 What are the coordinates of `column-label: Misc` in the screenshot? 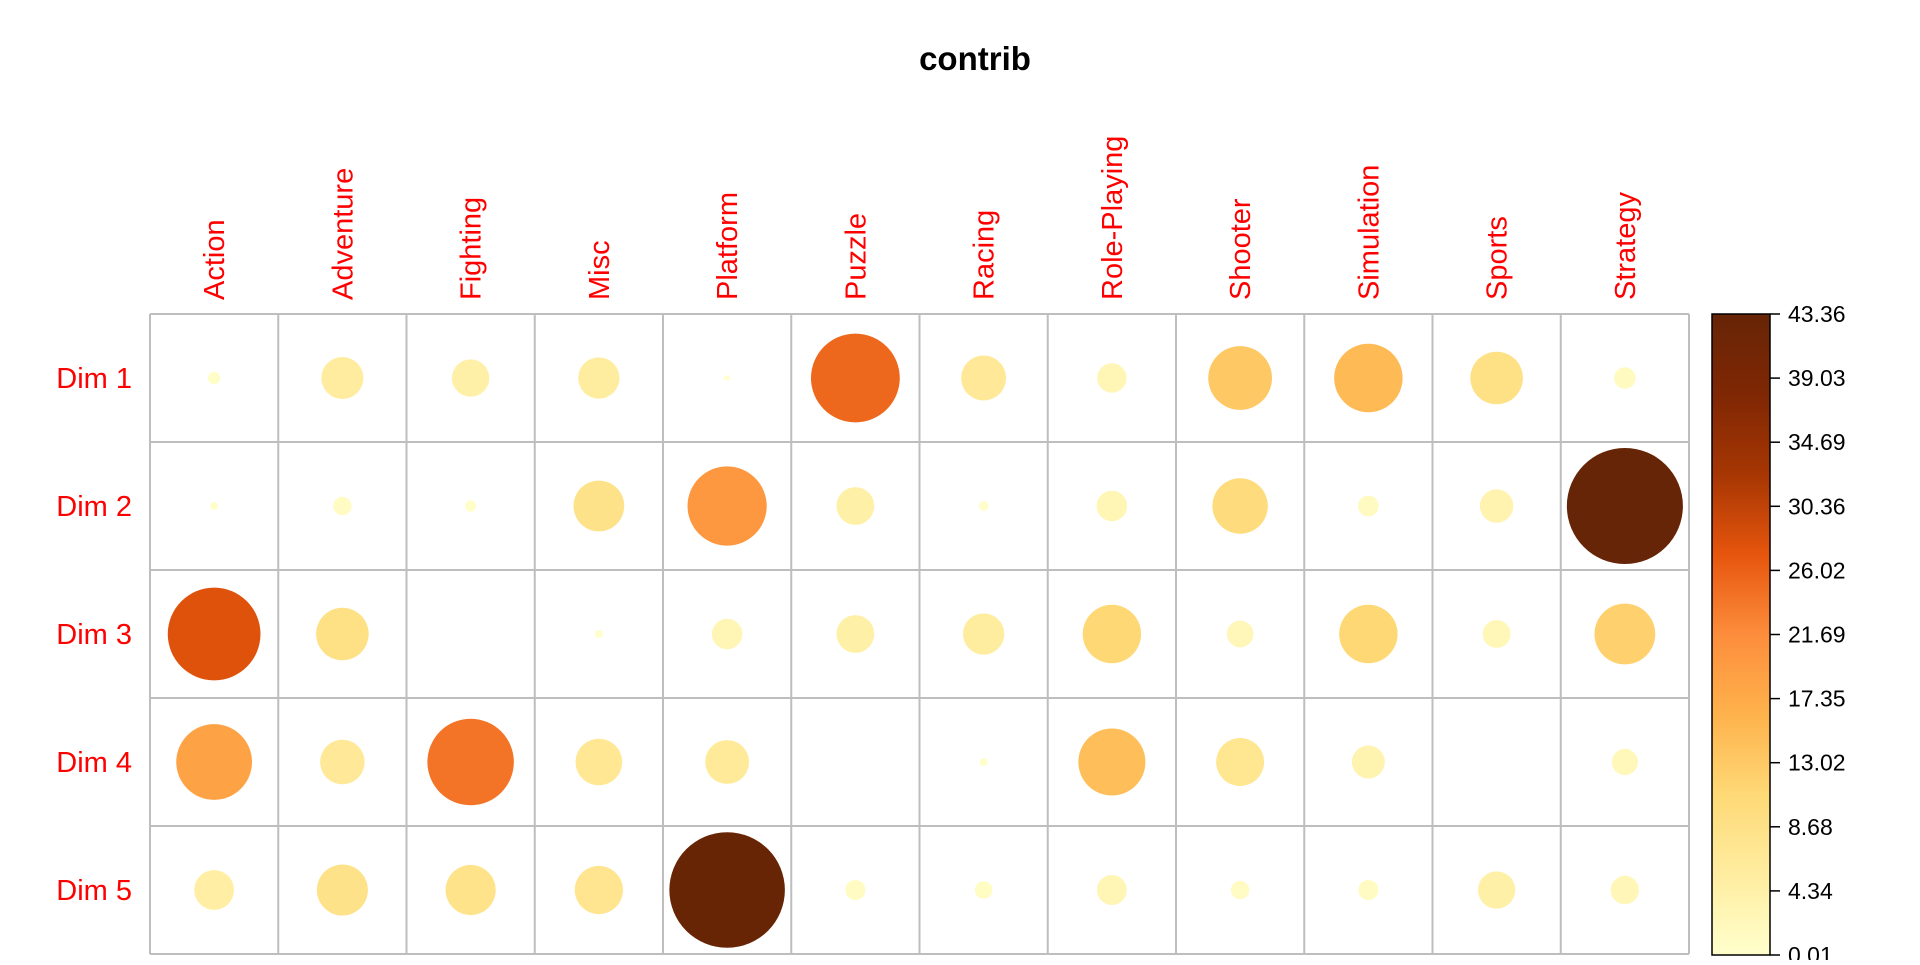 It's located at (600, 270).